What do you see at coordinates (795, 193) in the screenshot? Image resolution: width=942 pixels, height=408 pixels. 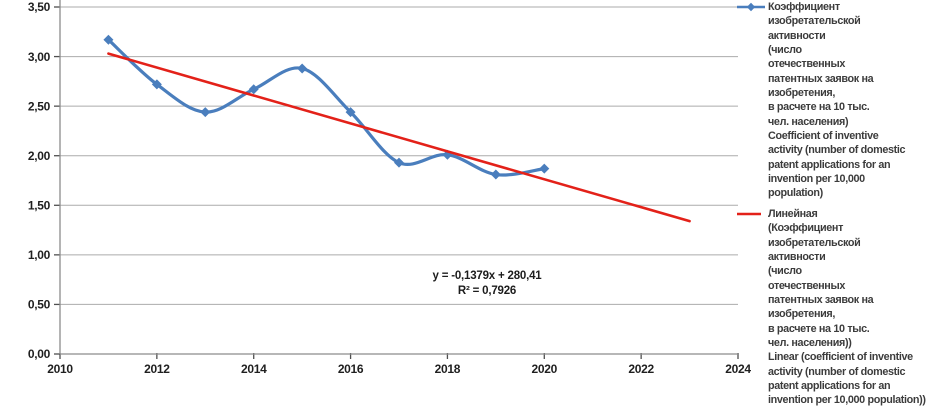 I see `legend-label-line: population)` at bounding box center [795, 193].